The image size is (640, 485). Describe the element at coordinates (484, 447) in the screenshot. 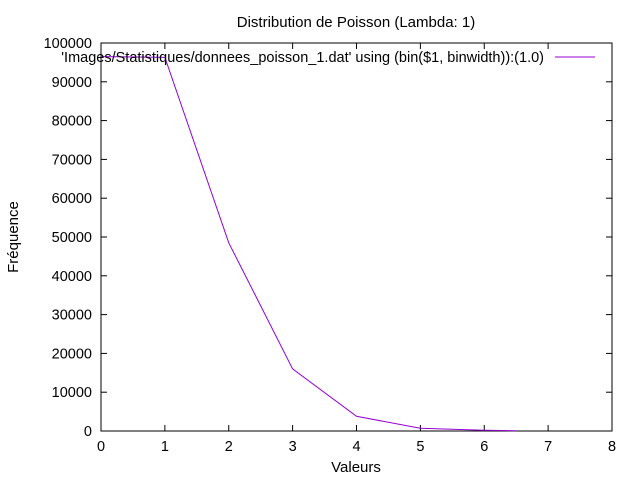

I see `x-tick-label: 6` at that location.